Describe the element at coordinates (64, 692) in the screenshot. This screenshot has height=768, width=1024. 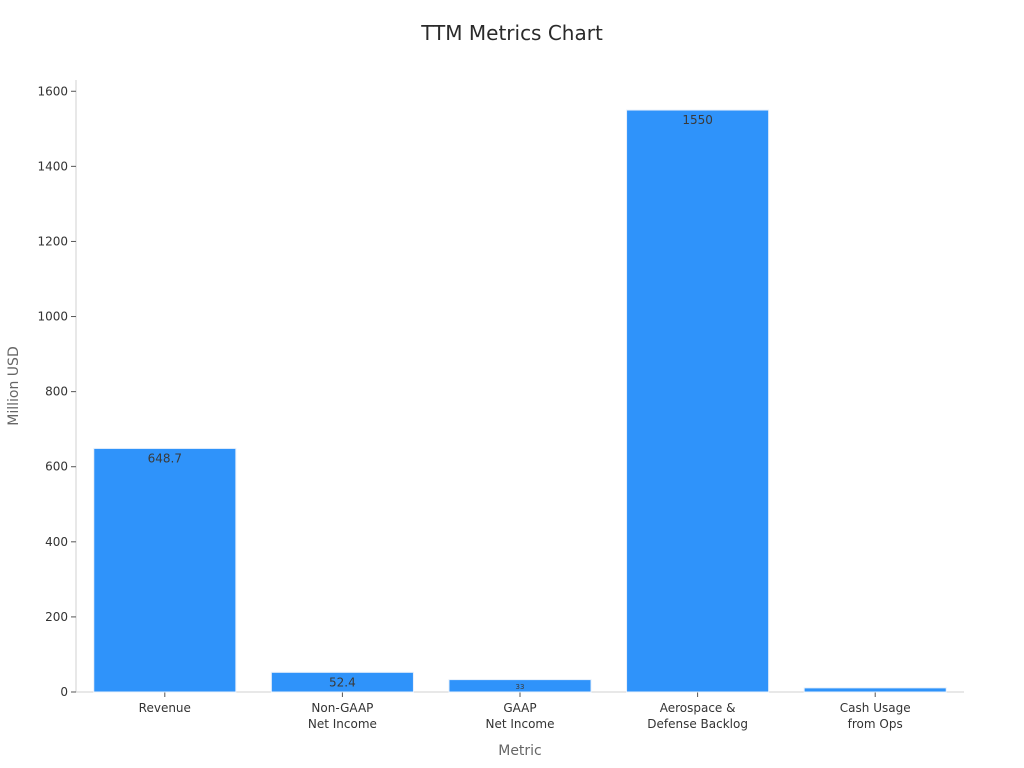
I see `y-tick-label: 0` at that location.